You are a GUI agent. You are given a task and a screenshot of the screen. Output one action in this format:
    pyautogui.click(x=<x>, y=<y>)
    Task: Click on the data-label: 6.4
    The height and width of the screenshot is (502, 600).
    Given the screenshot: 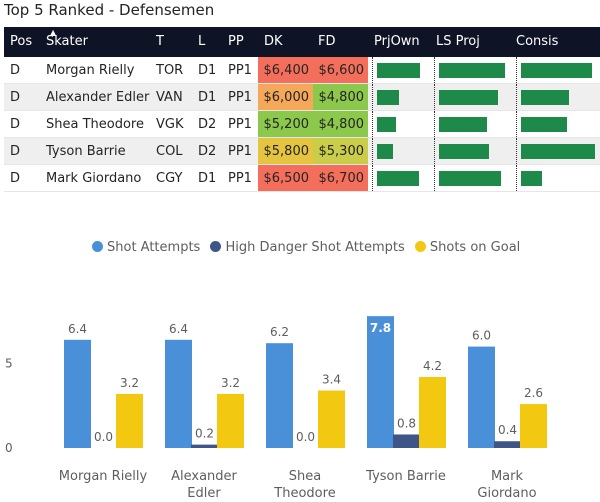 What is the action you would take?
    pyautogui.click(x=178, y=329)
    